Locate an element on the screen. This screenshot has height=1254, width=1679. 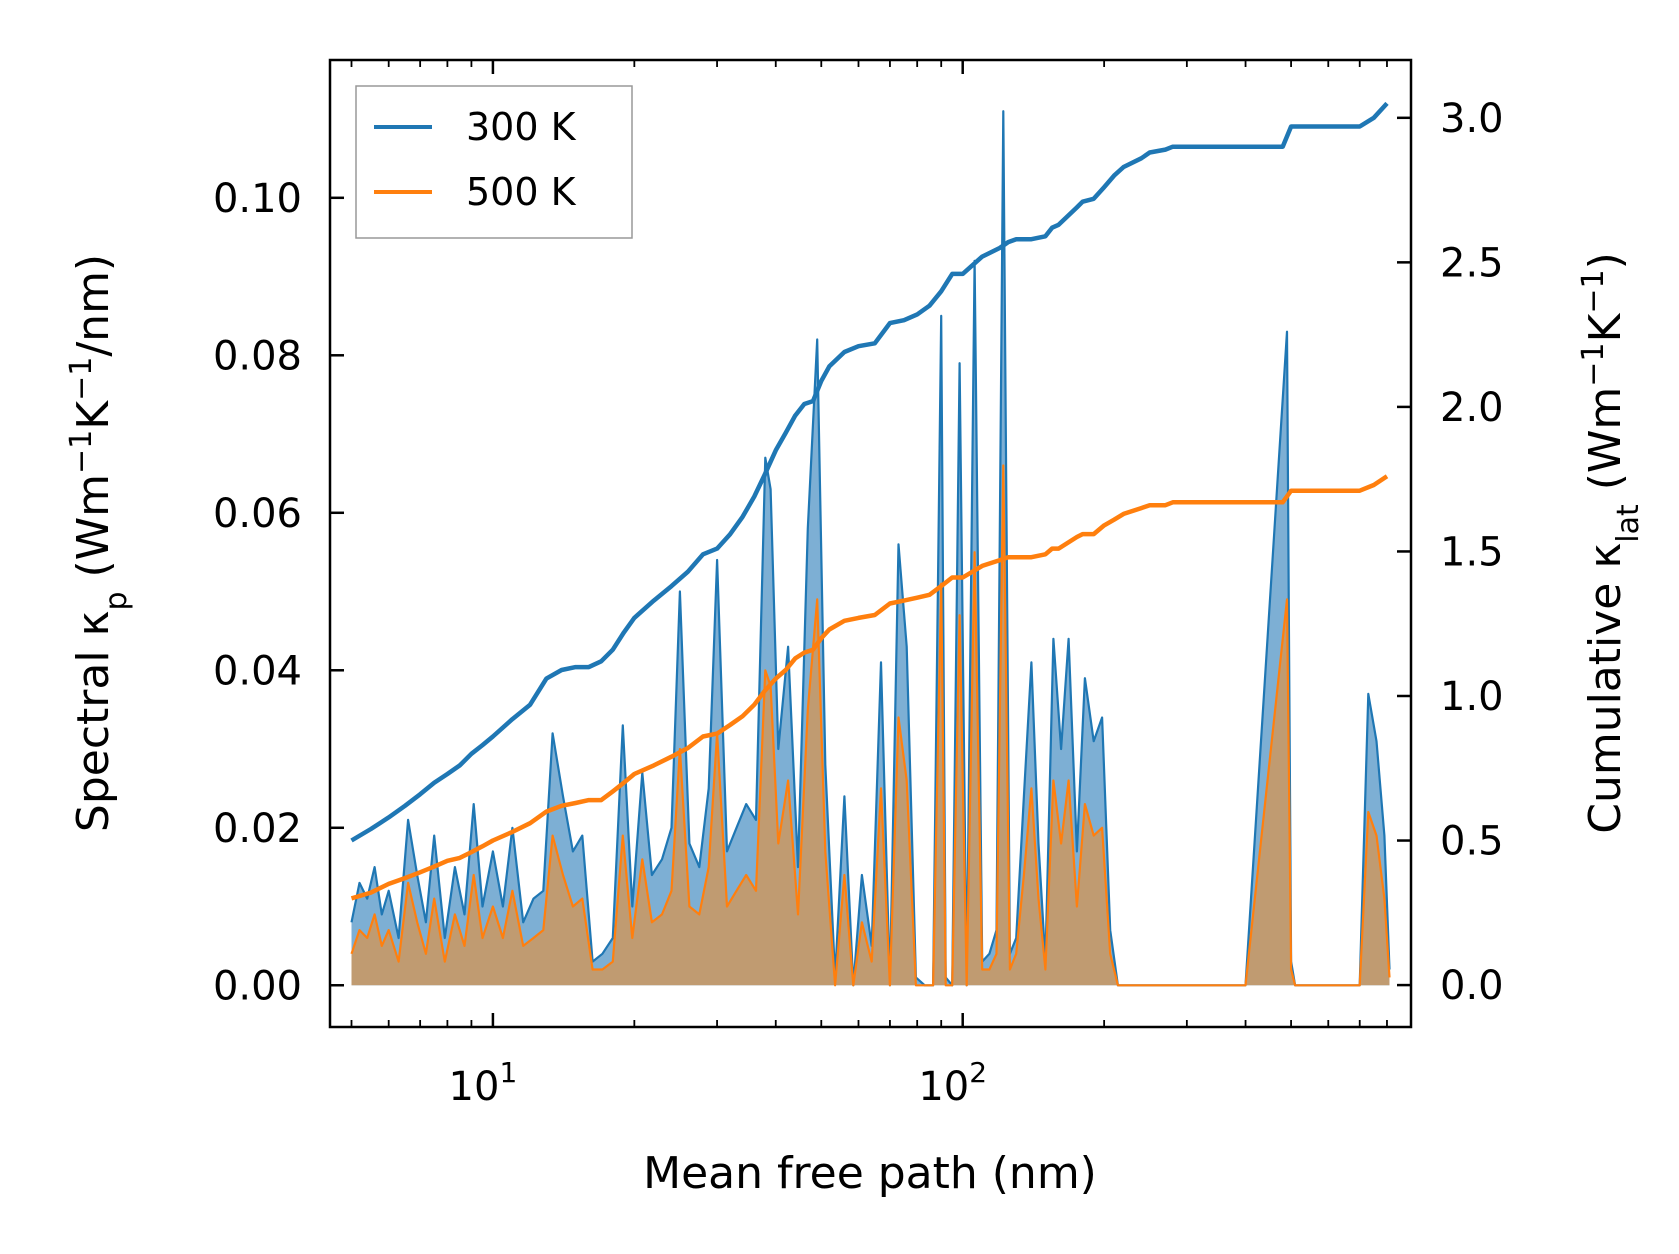
right-y-axis-label: Cumulative κlat (Wm−1K−1) is located at coordinates (1611, 543).